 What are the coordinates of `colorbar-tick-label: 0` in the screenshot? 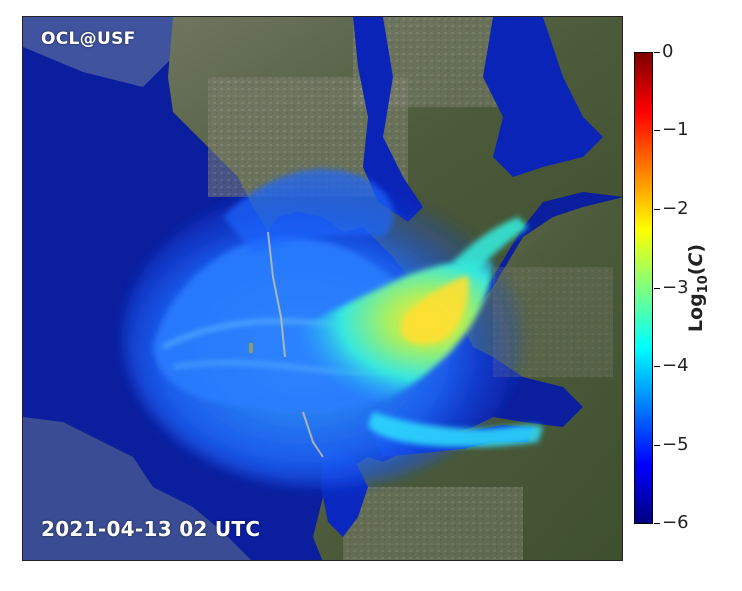 It's located at (668, 51).